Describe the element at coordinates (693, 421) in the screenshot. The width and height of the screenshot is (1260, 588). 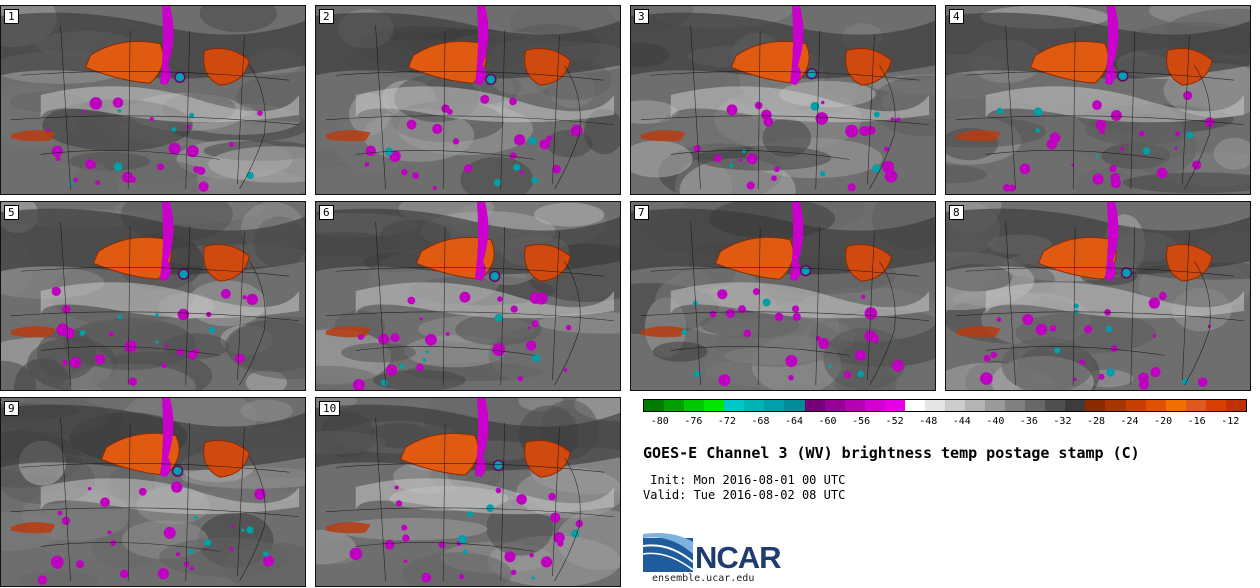
I see `colorbar-tick-label: -76` at that location.